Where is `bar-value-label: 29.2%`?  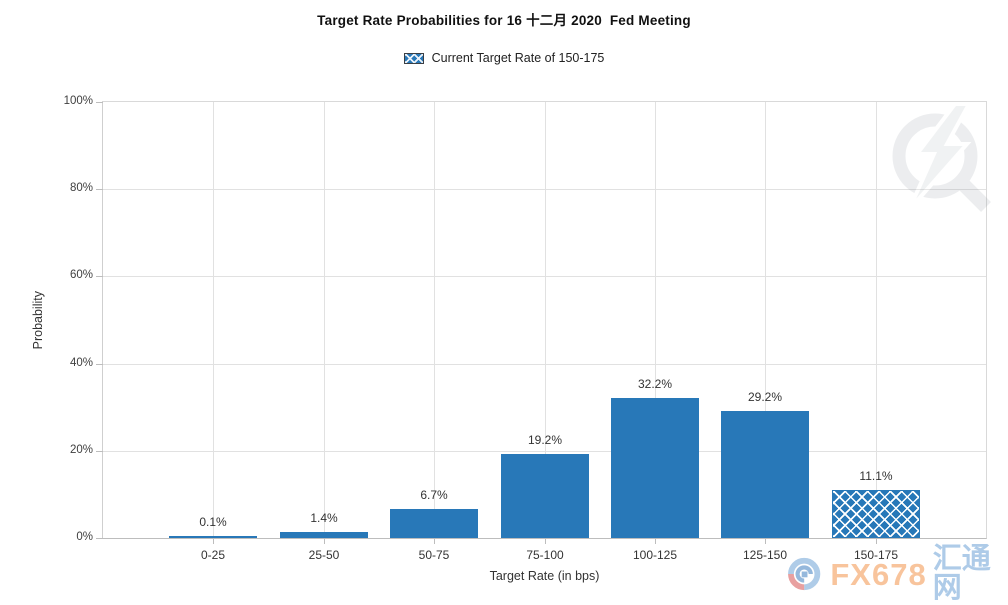 bar-value-label: 29.2% is located at coordinates (765, 397).